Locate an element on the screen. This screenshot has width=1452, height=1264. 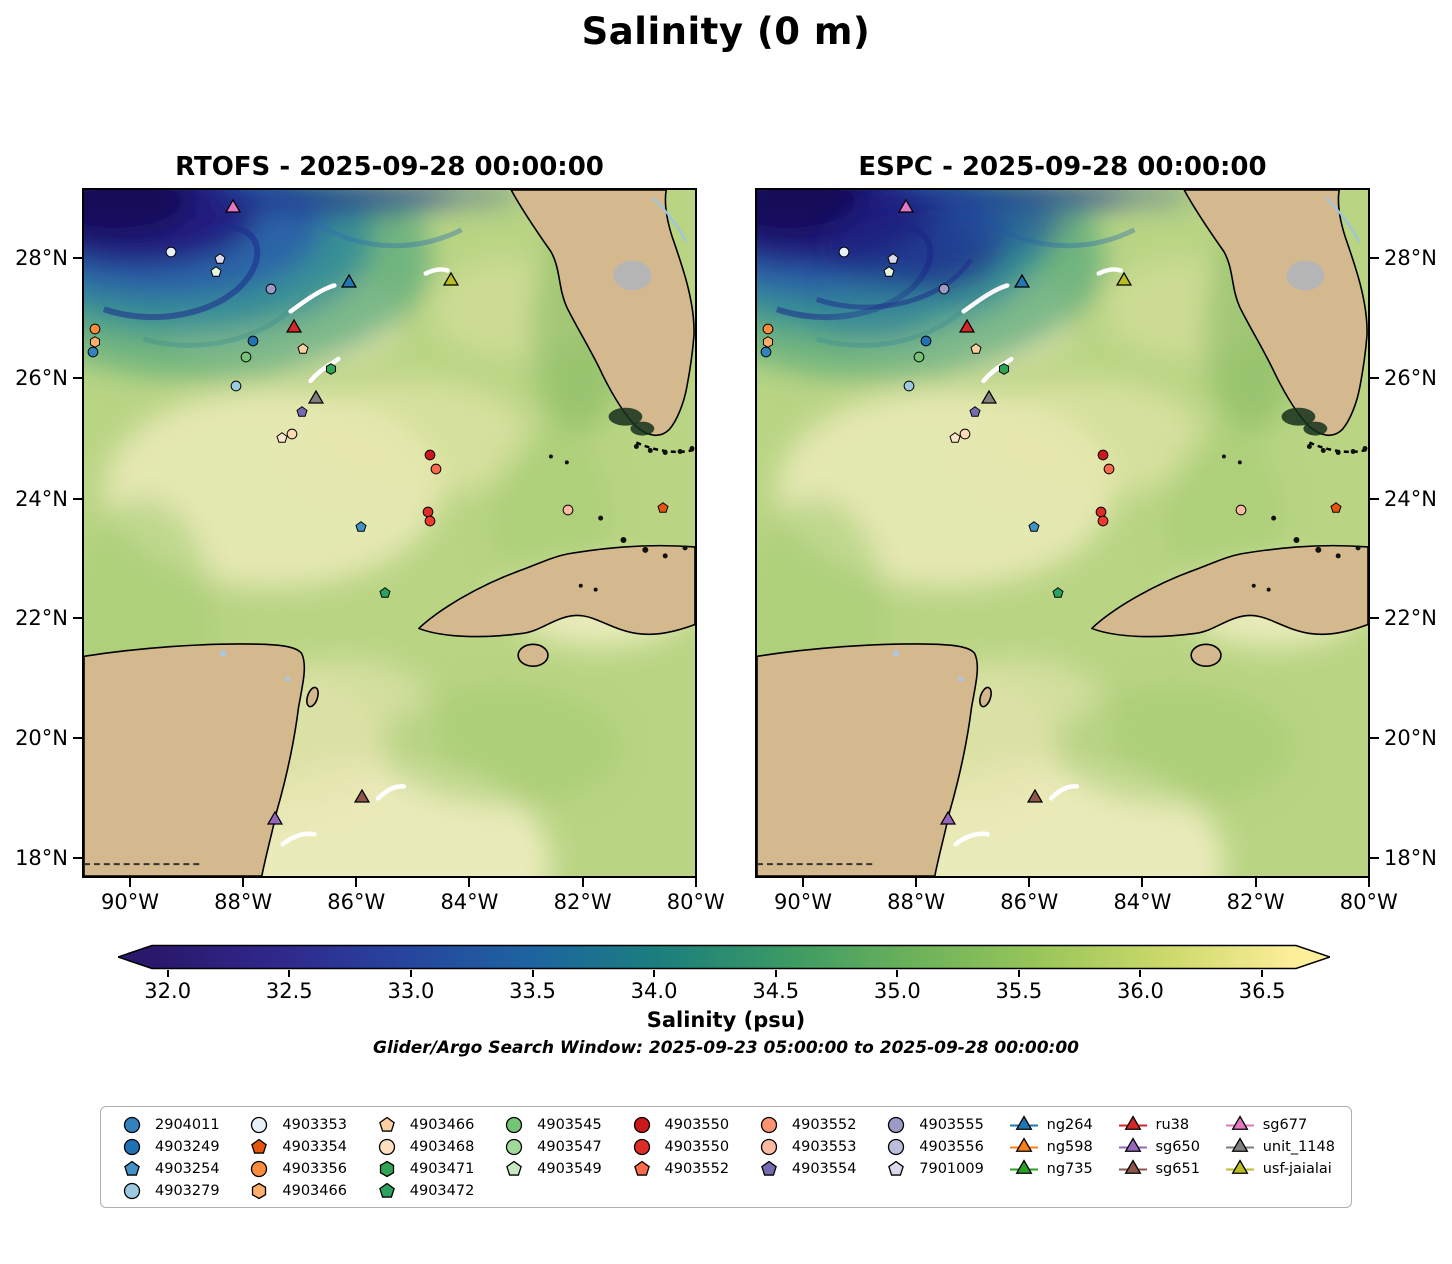
x-axis-label: 84°W is located at coordinates (469, 902).